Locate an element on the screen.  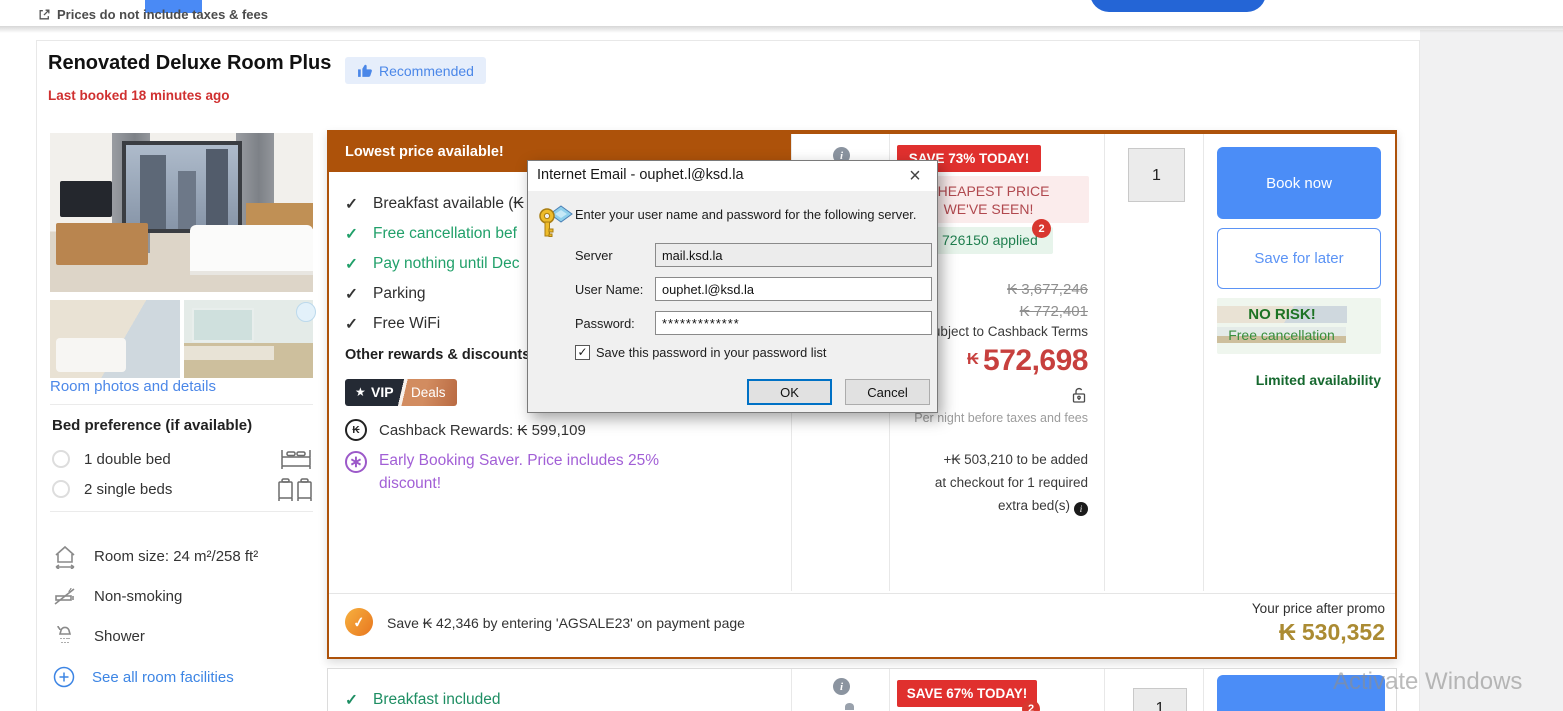
fact-room-size: Room size: 24 m²/258 ft² is located at coordinates (155, 556).